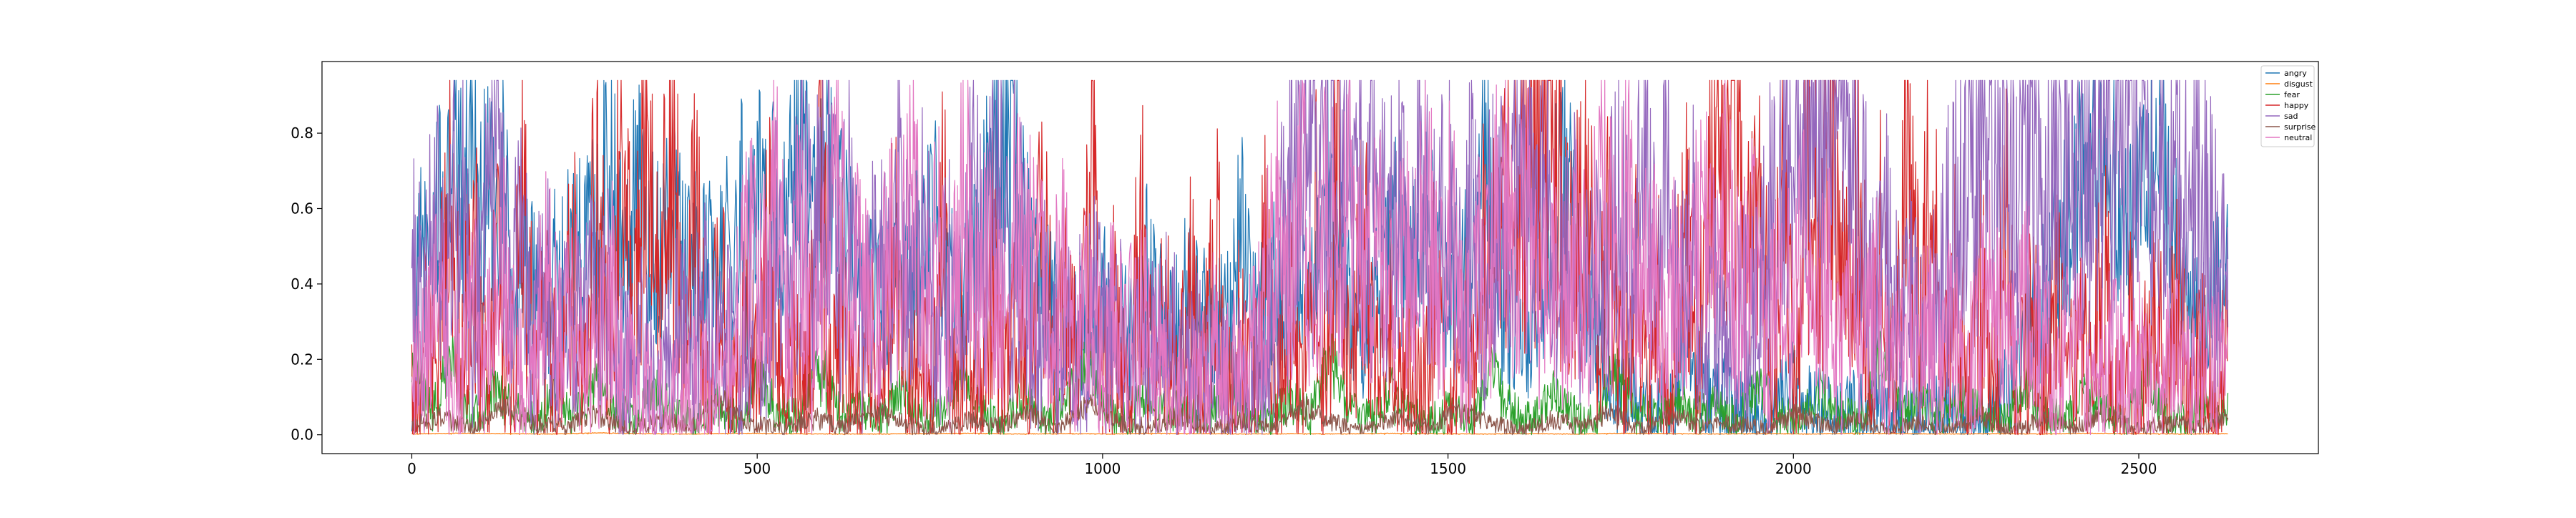 The width and height of the screenshot is (2576, 518). I want to click on x-tick-label: 1000, so click(1102, 469).